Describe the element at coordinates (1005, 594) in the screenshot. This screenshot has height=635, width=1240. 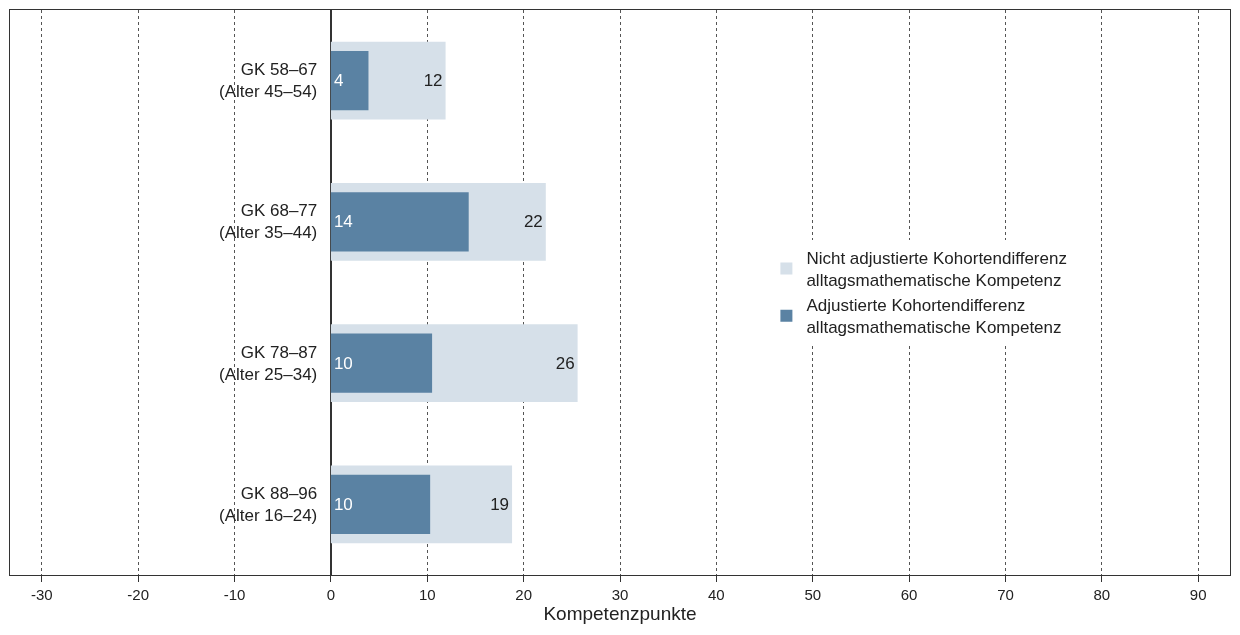
I see `x-tick-label: 70` at that location.